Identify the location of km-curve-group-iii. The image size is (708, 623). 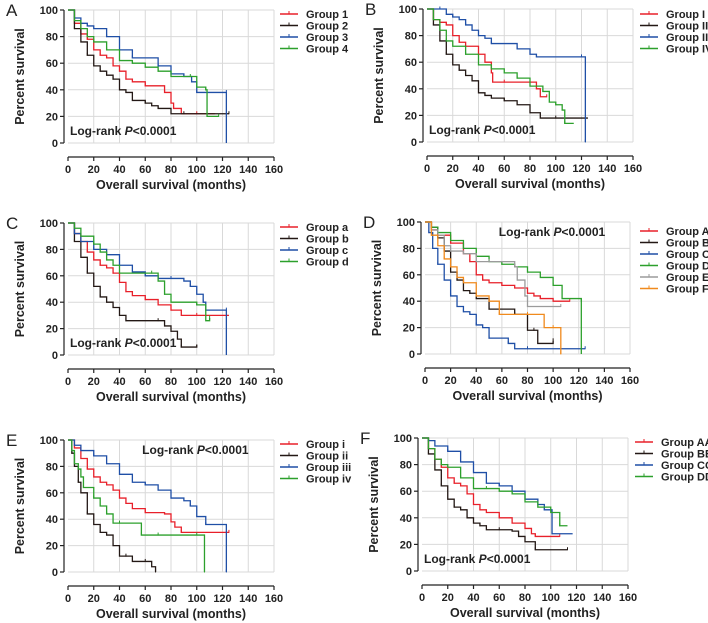
(148, 505).